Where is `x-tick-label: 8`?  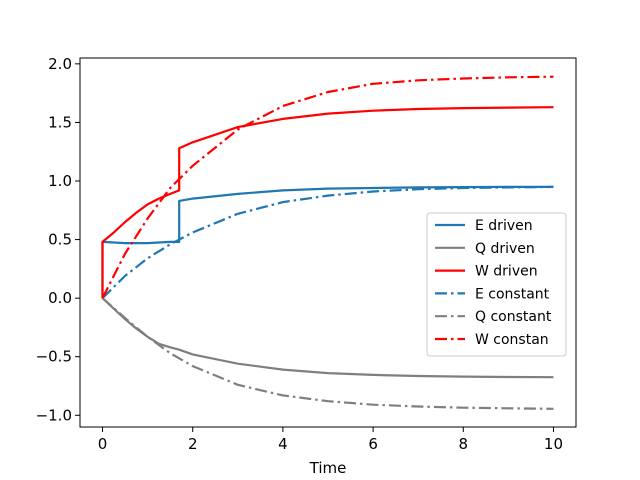
x-tick-label: 8 is located at coordinates (463, 444).